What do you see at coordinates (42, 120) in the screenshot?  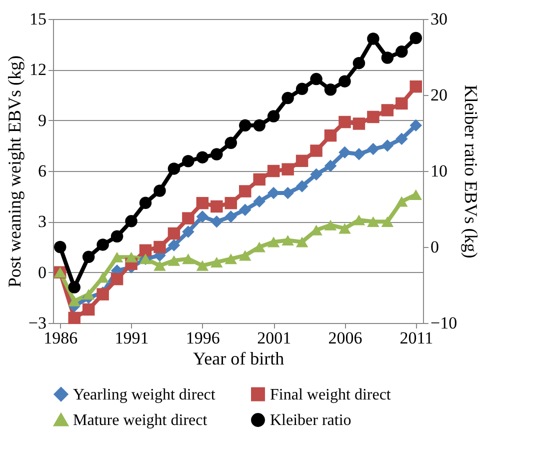 I see `y-tick-label: 9` at bounding box center [42, 120].